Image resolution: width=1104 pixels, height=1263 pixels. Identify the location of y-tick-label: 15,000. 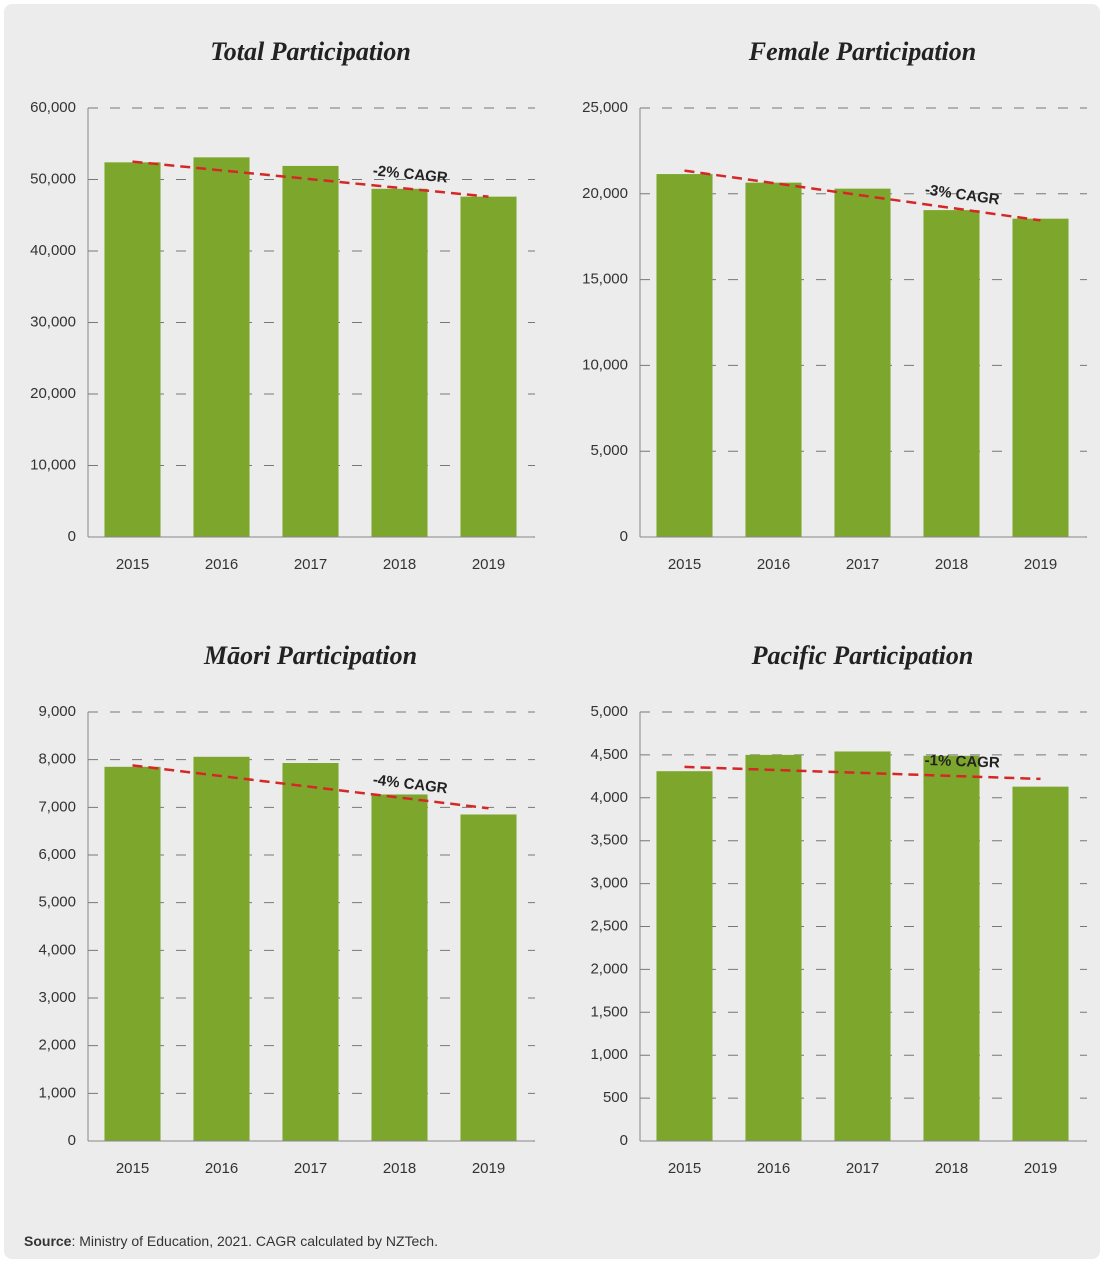
(605, 279).